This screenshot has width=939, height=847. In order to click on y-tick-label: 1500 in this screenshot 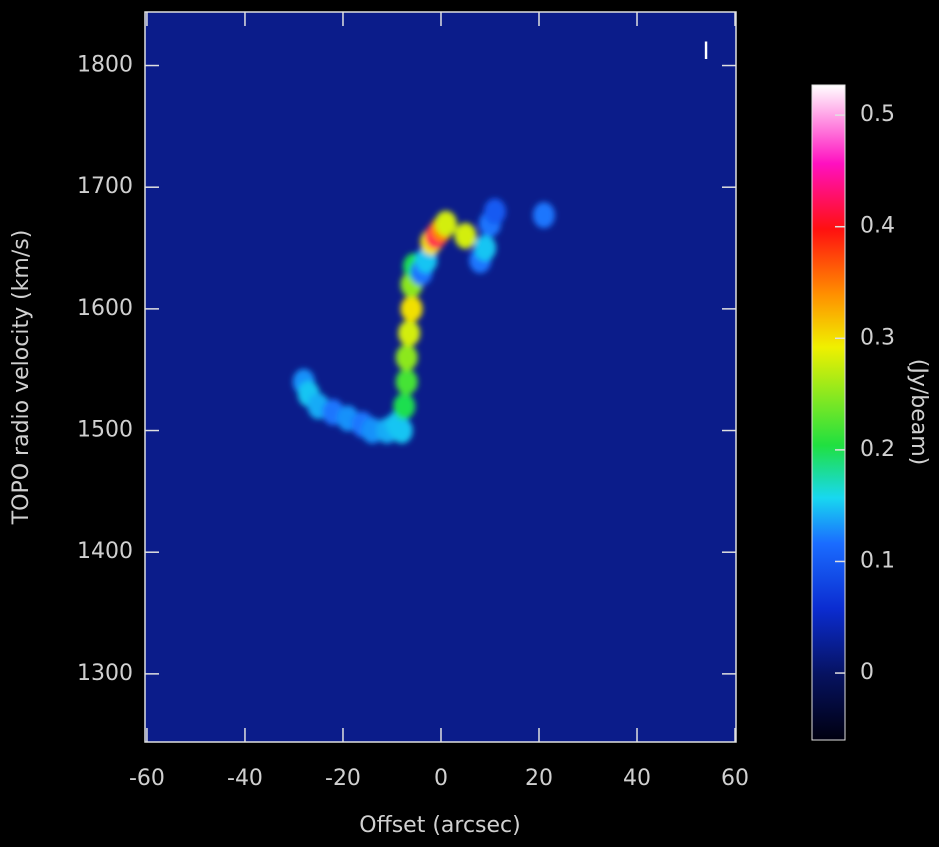, I will do `click(105, 430)`.